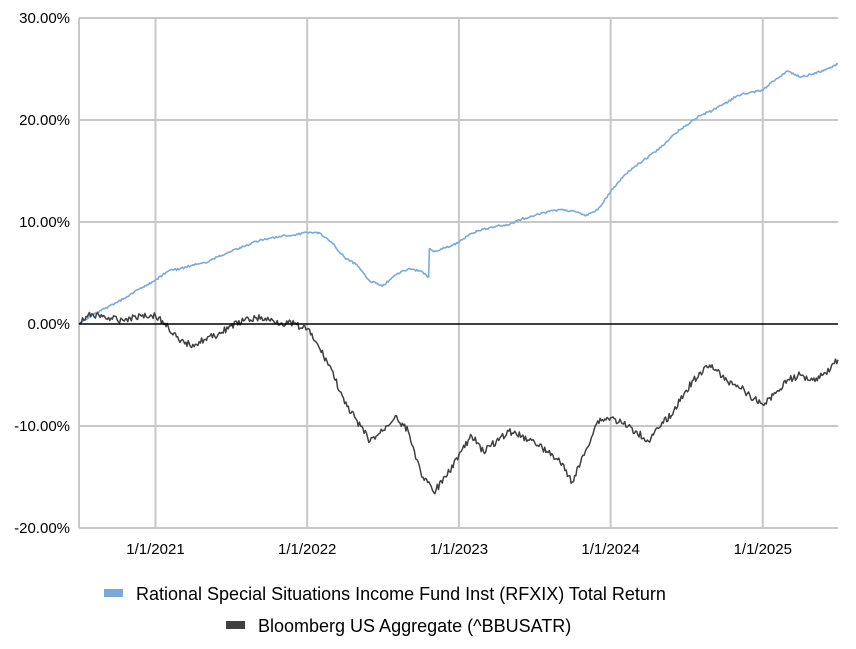  I want to click on legend-label-benchmark: Bloomberg US Aggregate (^BBUSATR), so click(414, 626).